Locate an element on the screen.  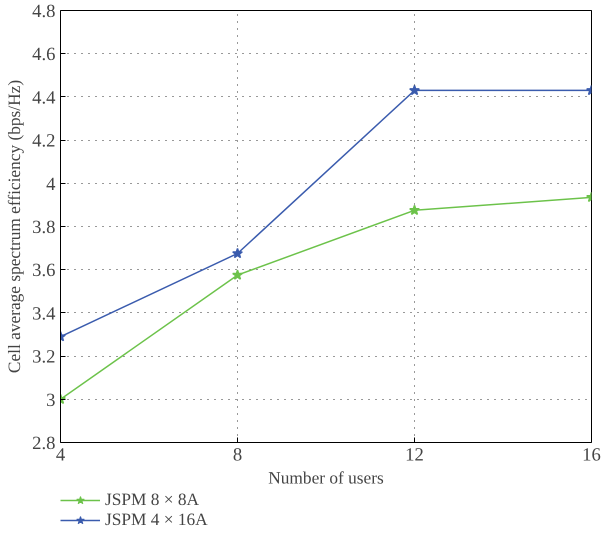
legend-label: JSPM 4 × 16A is located at coordinates (156, 520).